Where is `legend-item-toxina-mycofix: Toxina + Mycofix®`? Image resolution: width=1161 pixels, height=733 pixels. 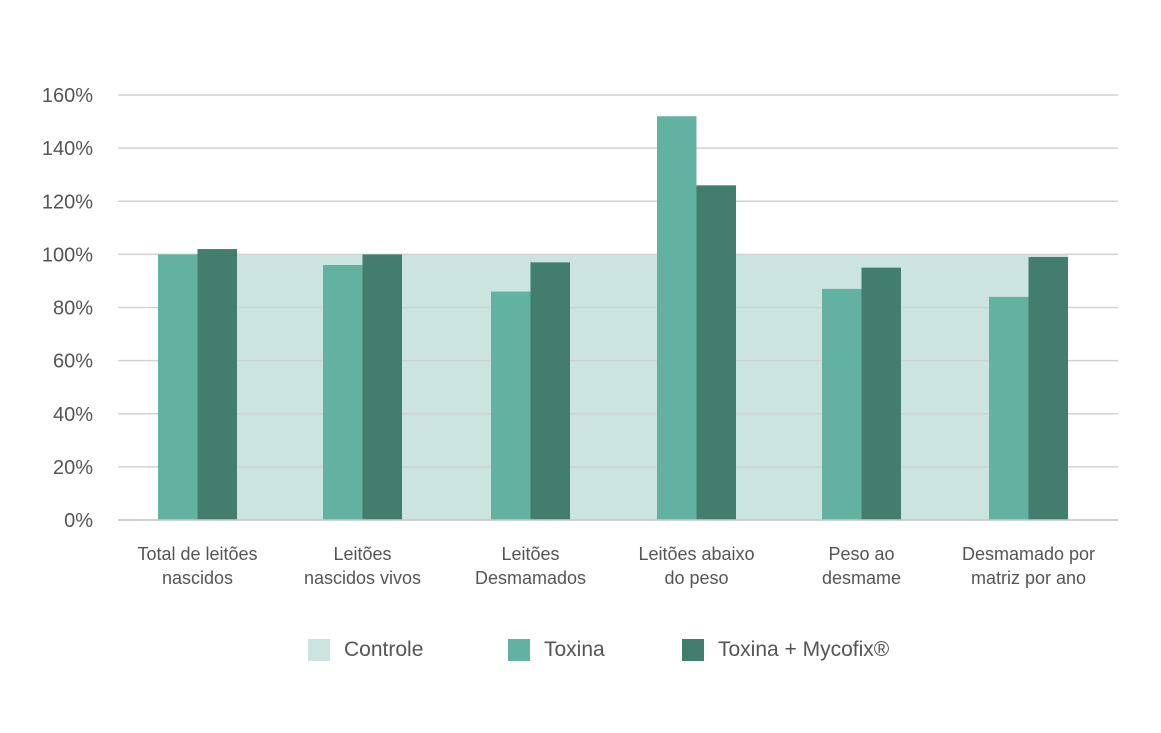 legend-item-toxina-mycofix: Toxina + Mycofix® is located at coordinates (785, 650).